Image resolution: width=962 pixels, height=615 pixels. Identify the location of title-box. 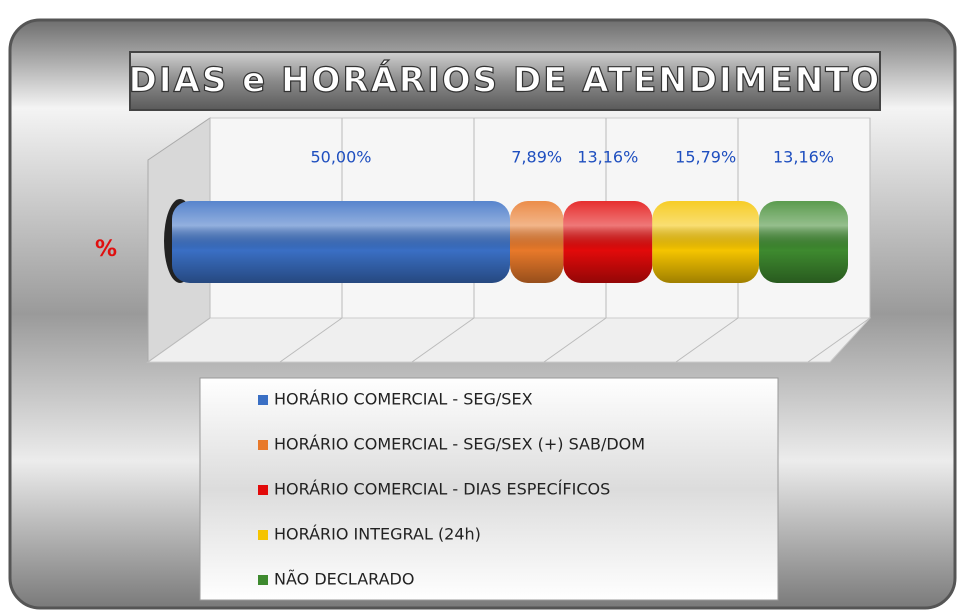
(505, 81).